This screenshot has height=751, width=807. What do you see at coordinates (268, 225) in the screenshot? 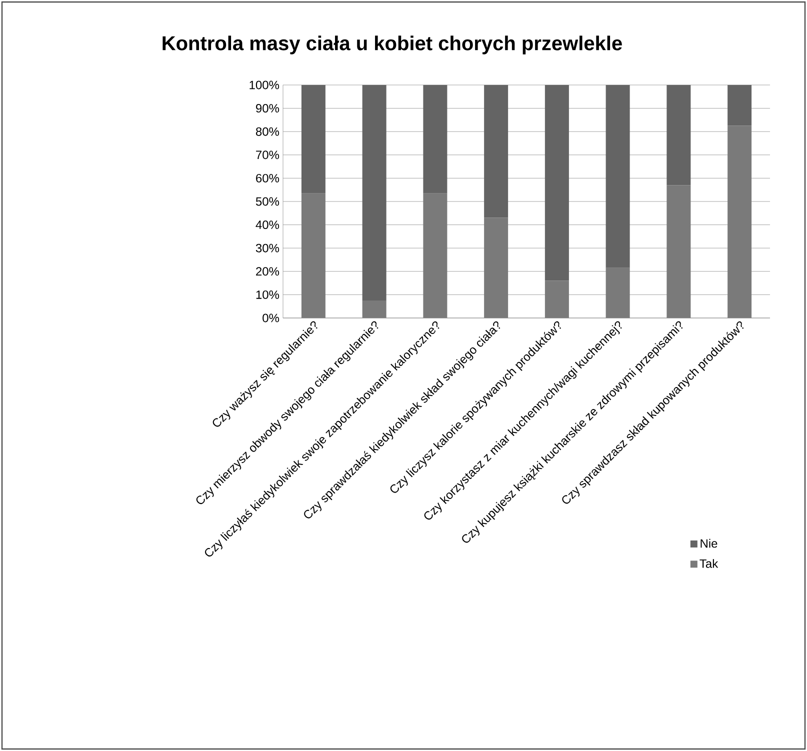
I see `y-tick-label: 40%` at bounding box center [268, 225].